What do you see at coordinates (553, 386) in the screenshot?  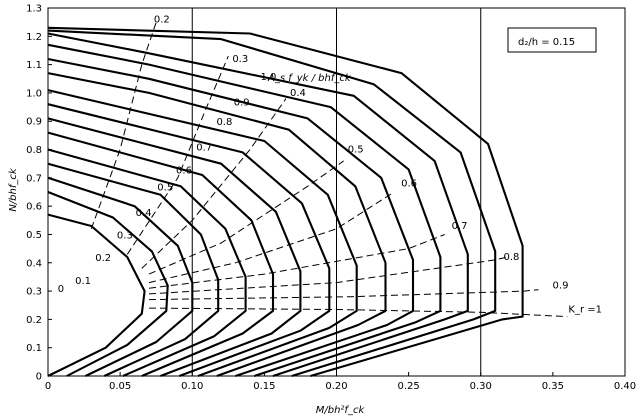 I see `x-tick-label: 0.35` at bounding box center [553, 386].